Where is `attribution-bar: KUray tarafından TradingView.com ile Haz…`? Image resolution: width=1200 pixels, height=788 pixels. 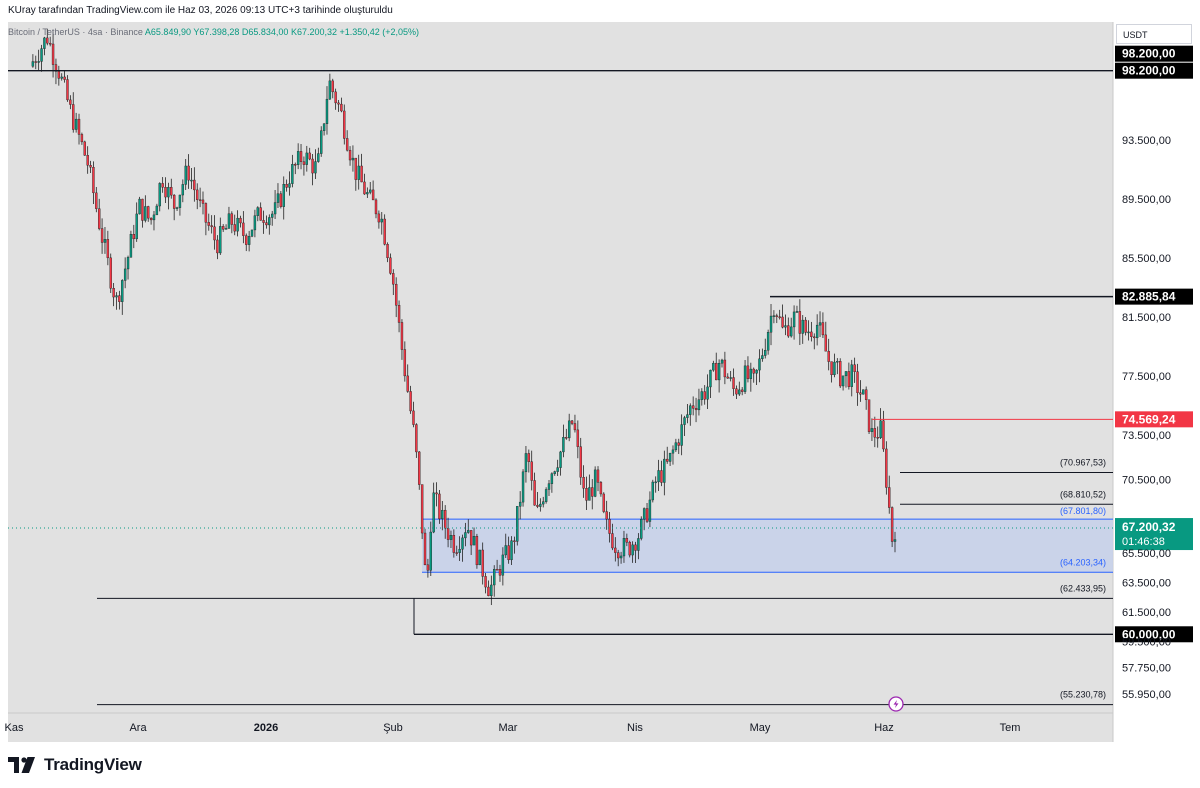 attribution-bar: KUray tarafından TradingView.com ile Haz… is located at coordinates (600, 11).